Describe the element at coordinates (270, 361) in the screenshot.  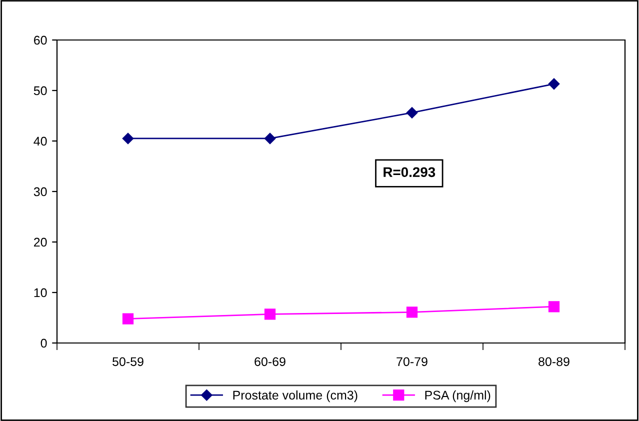
I see `x-tick-label: 60-69` at that location.